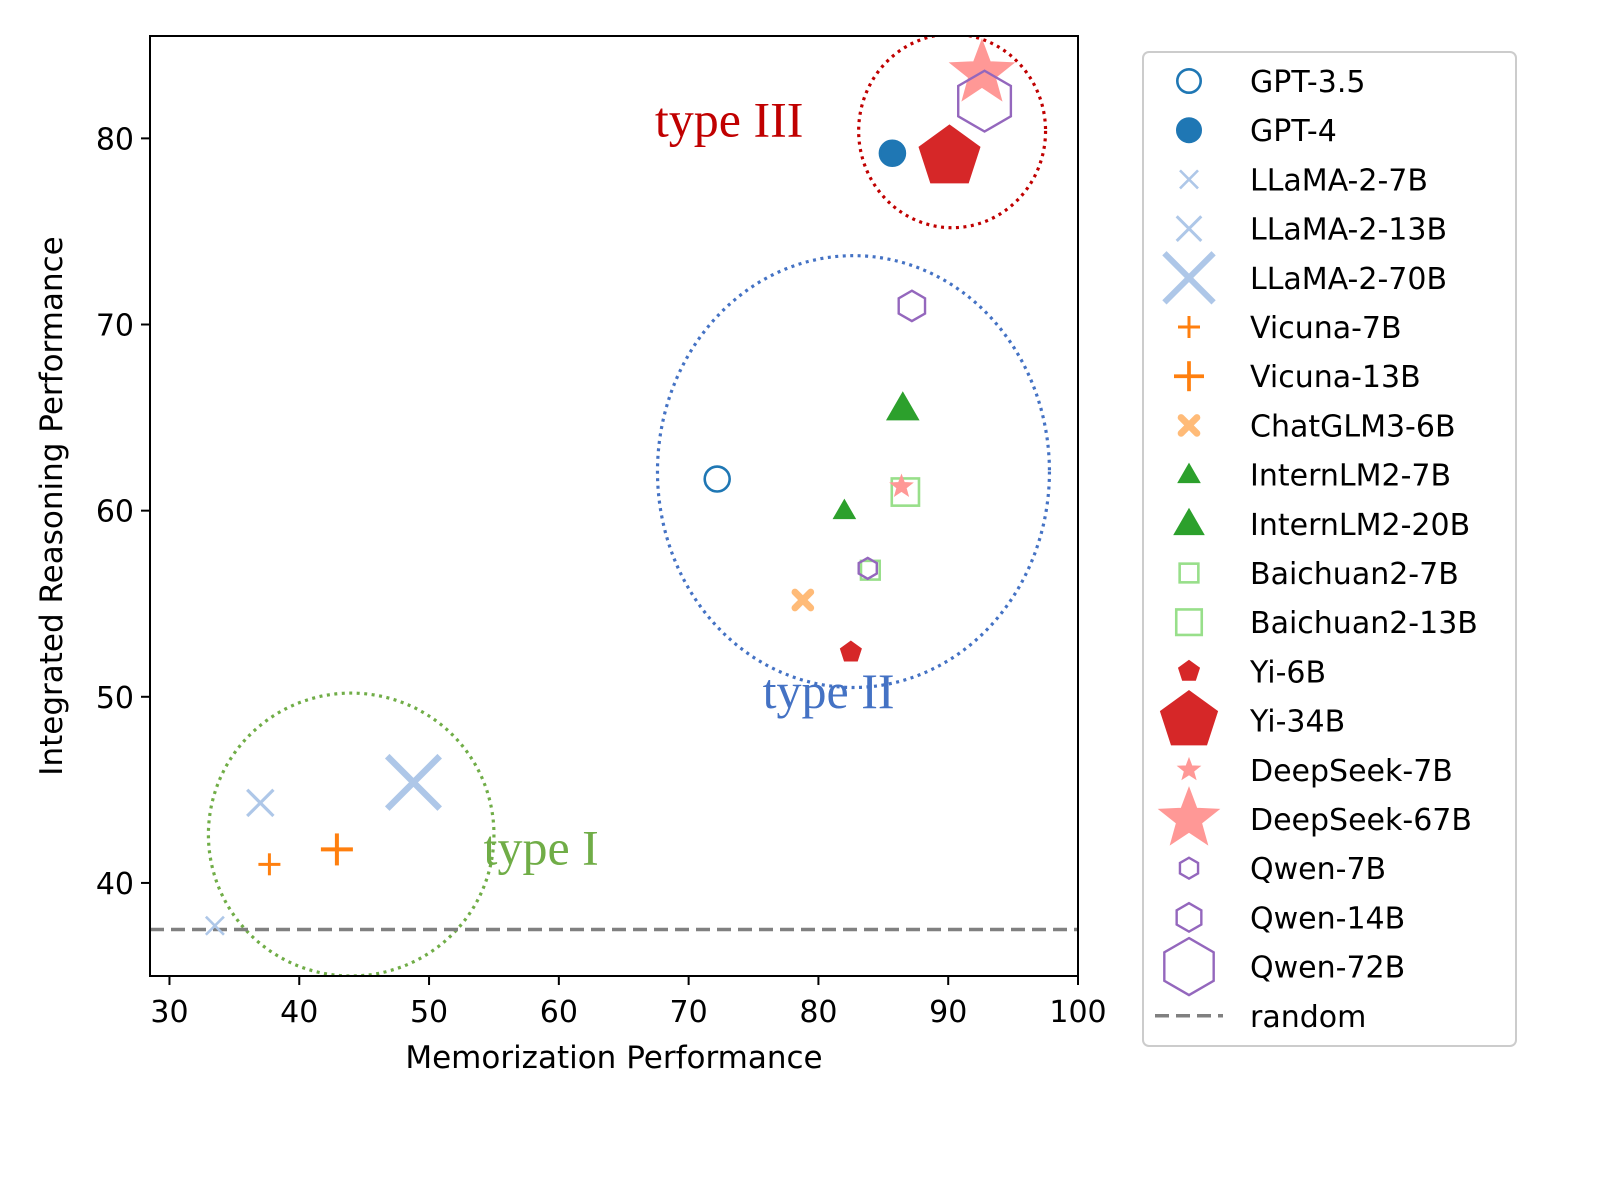 The width and height of the screenshot is (1605, 1186). What do you see at coordinates (169, 1012) in the screenshot?
I see `x-tick-label: 30` at bounding box center [169, 1012].